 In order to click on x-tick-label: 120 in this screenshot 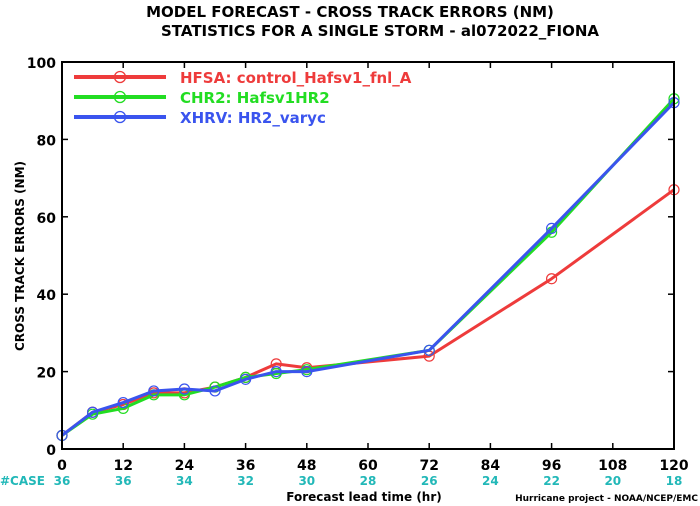, I will do `click(673, 466)`.